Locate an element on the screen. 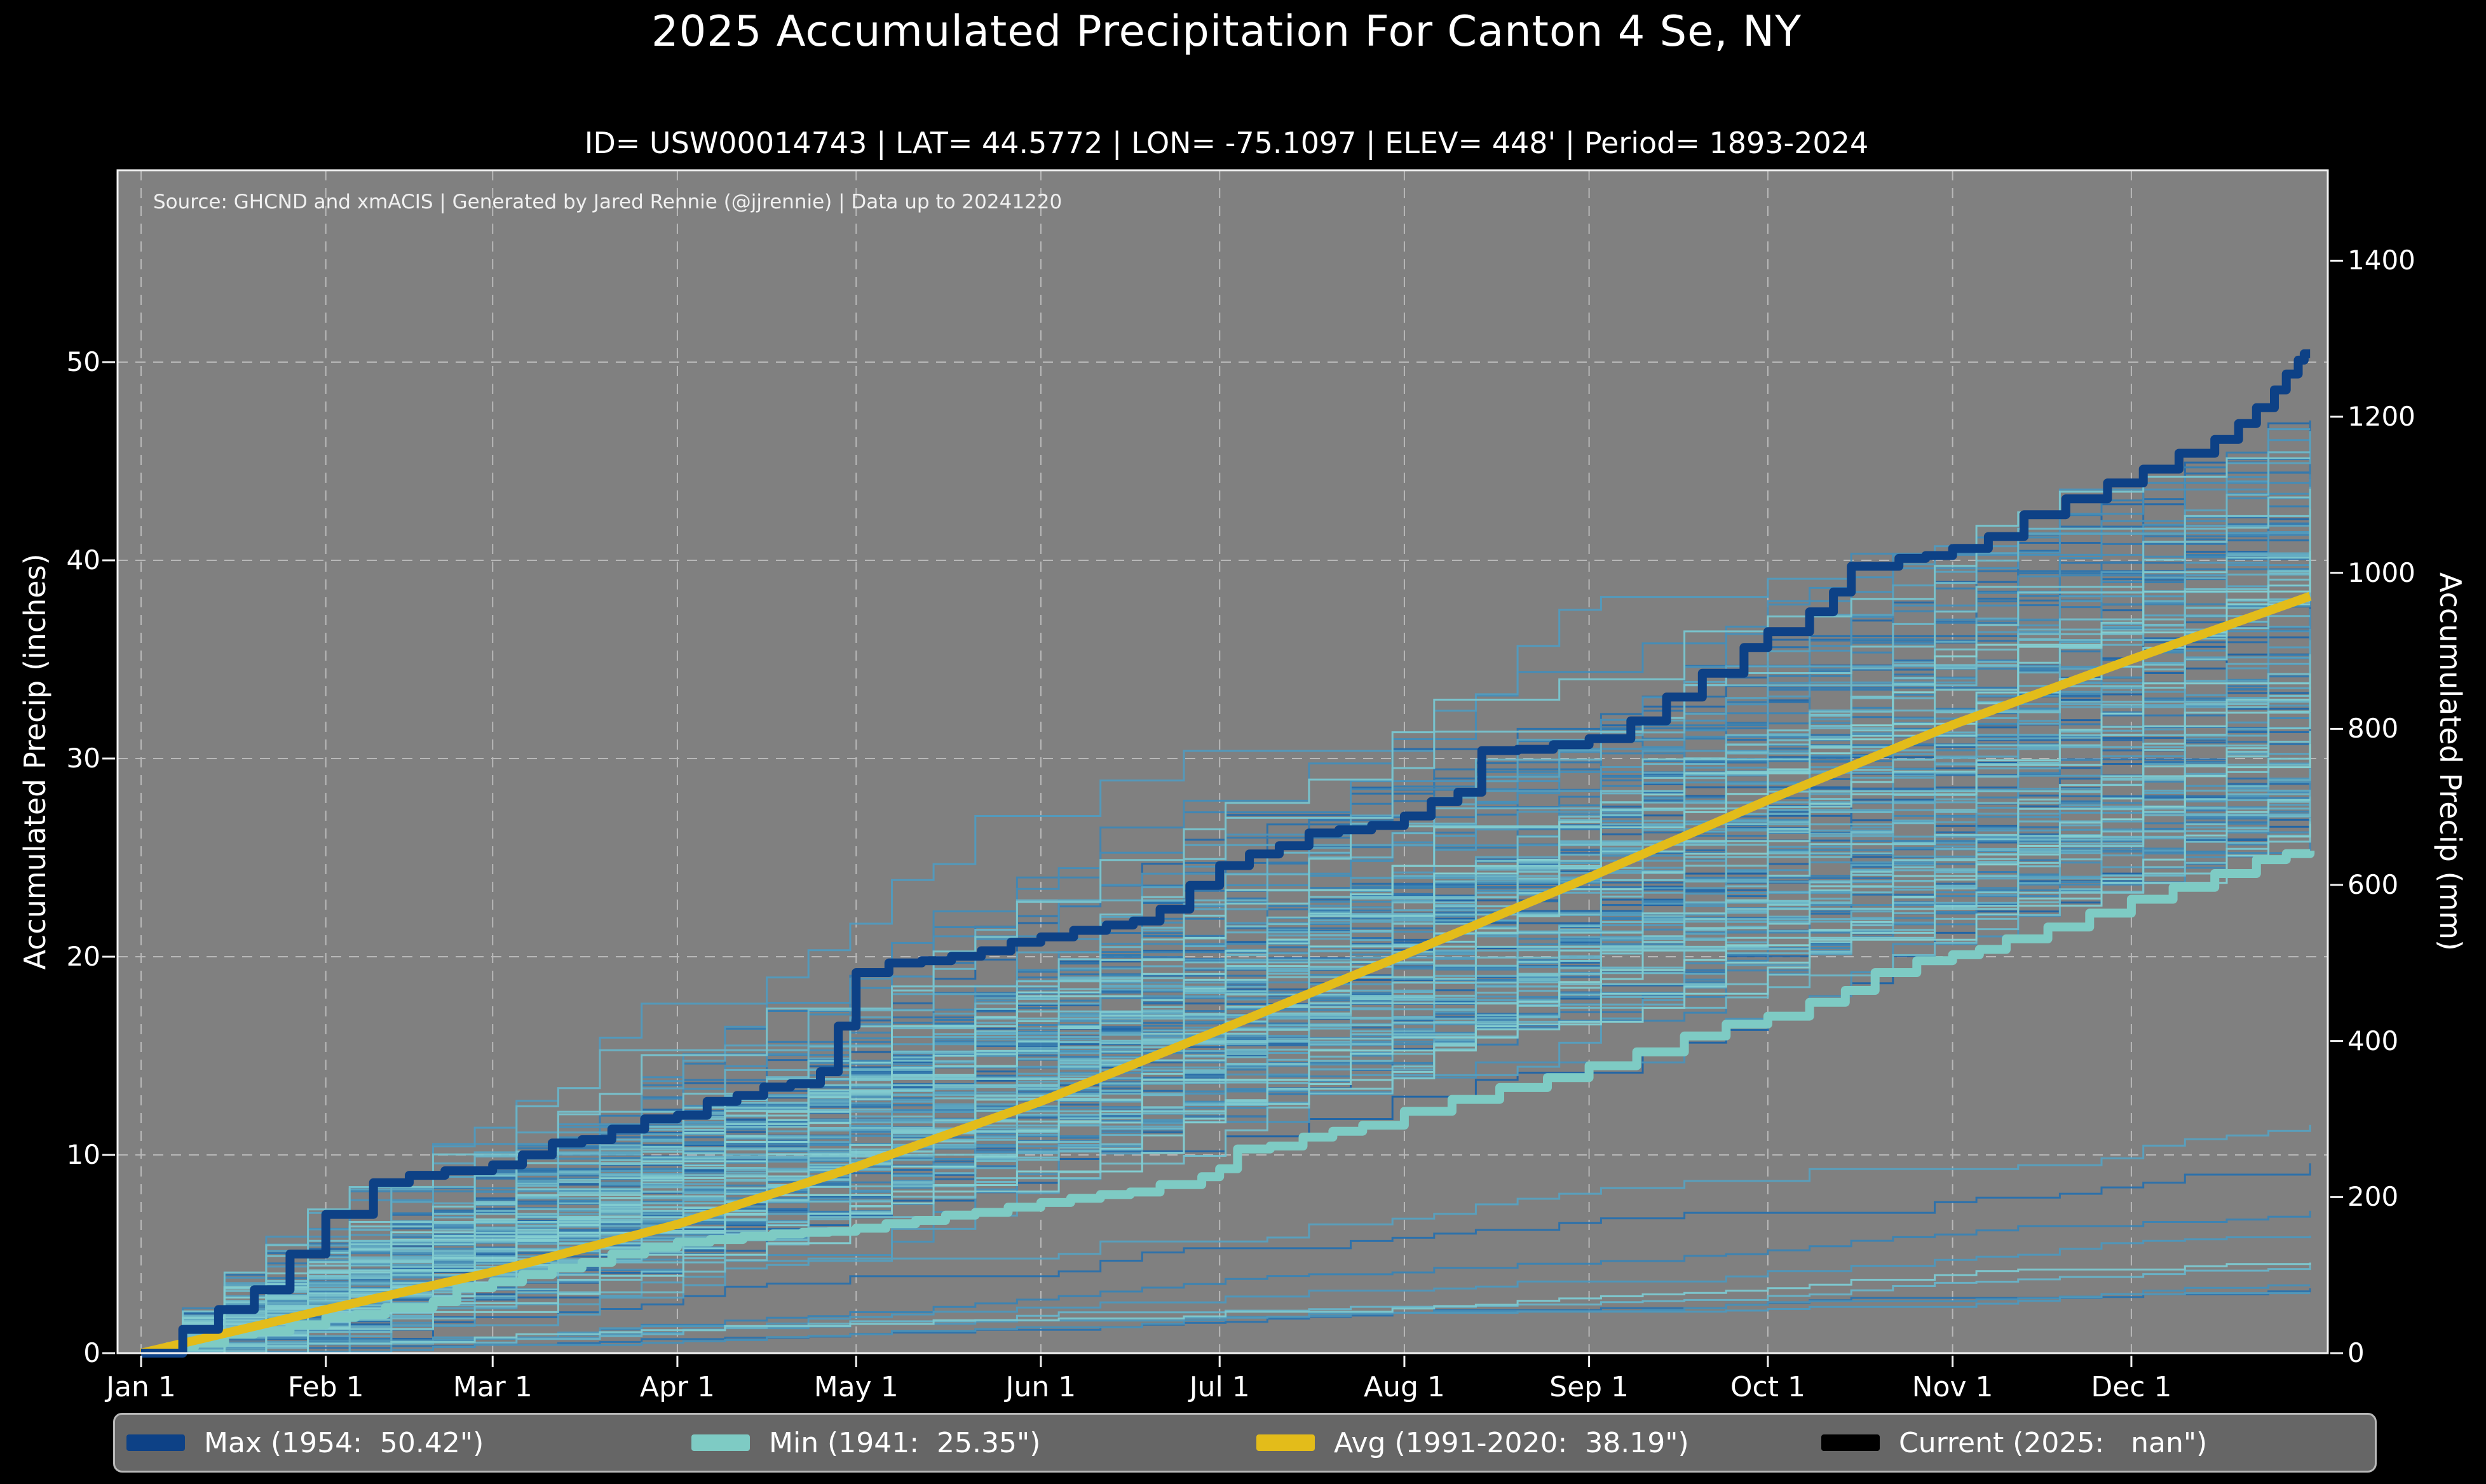 Image resolution: width=2486 pixels, height=1484 pixels. legend-label-min: Min (1941: 25.35") is located at coordinates (905, 1442).